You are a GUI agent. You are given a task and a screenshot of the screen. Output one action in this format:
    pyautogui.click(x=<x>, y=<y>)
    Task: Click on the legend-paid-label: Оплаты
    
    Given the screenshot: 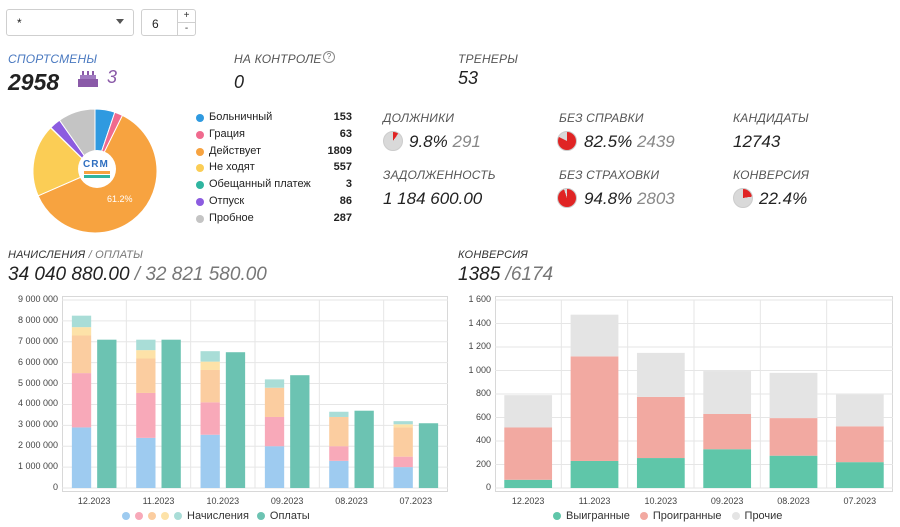 What is the action you would take?
    pyautogui.click(x=289, y=516)
    